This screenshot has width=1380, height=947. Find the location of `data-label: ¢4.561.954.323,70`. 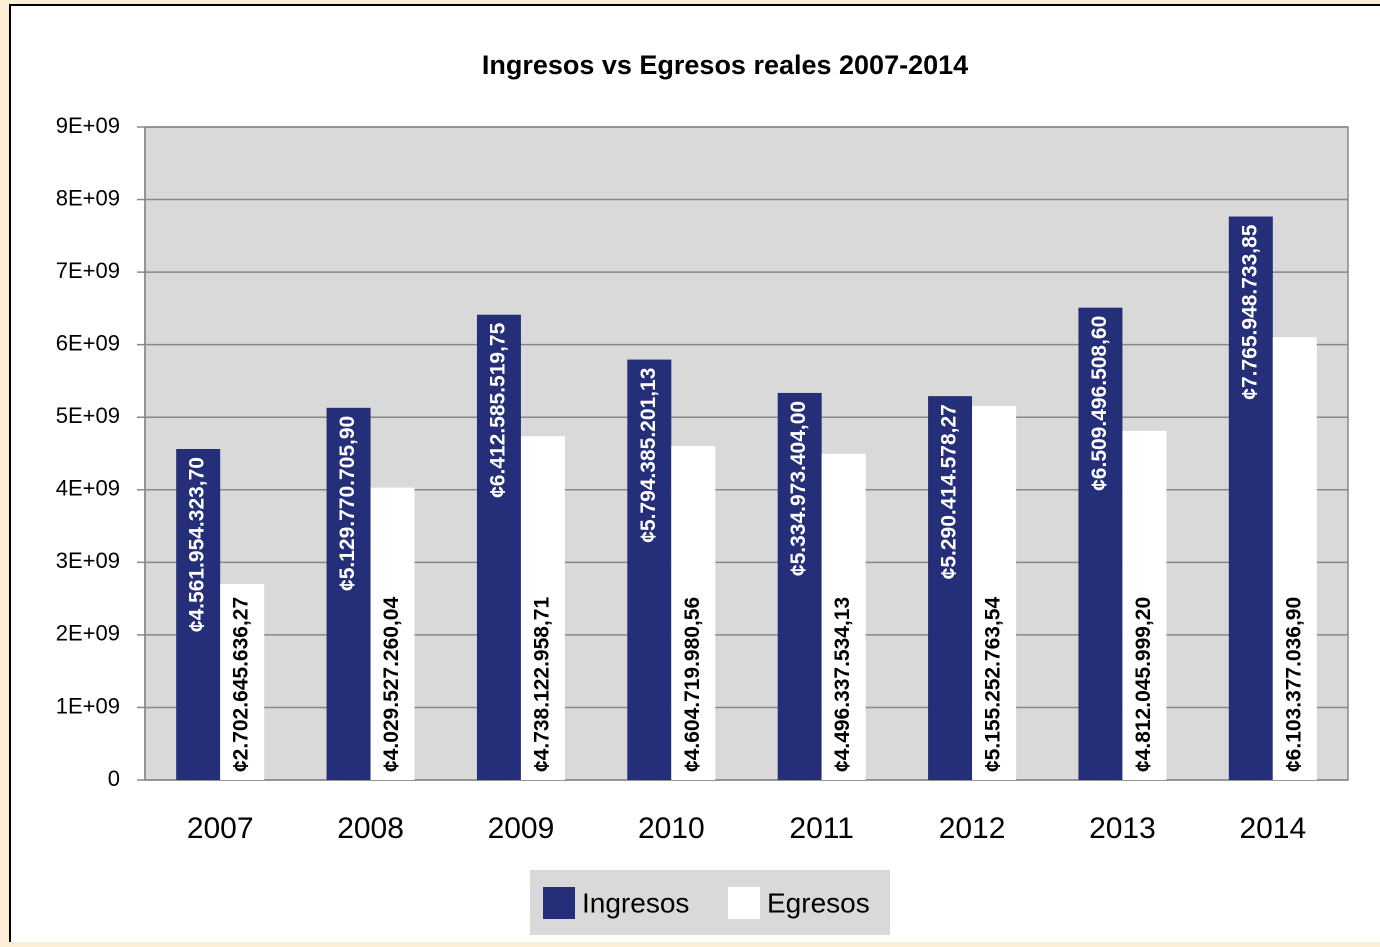

data-label: ¢4.561.954.323,70 is located at coordinates (197, 544).